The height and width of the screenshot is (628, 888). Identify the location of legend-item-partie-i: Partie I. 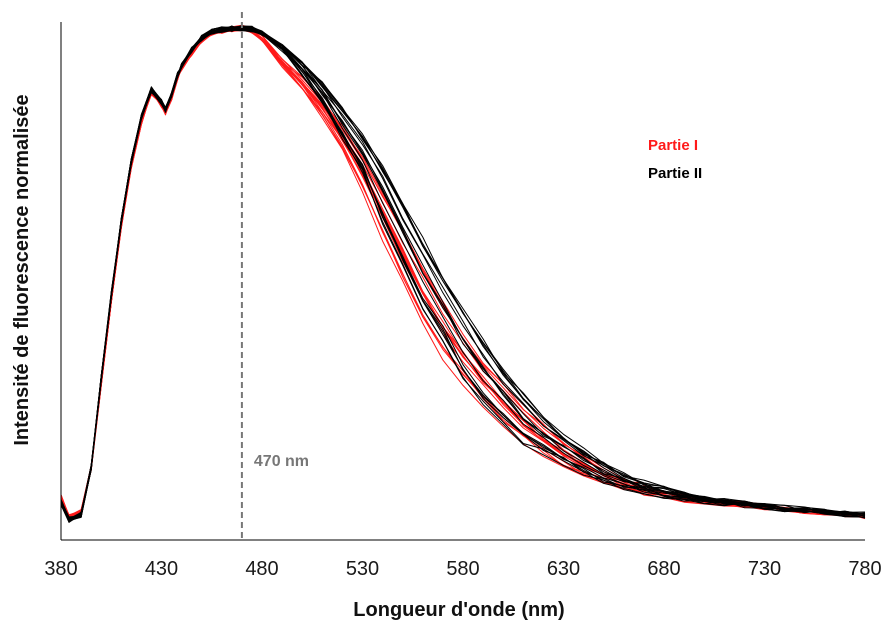
(673, 145).